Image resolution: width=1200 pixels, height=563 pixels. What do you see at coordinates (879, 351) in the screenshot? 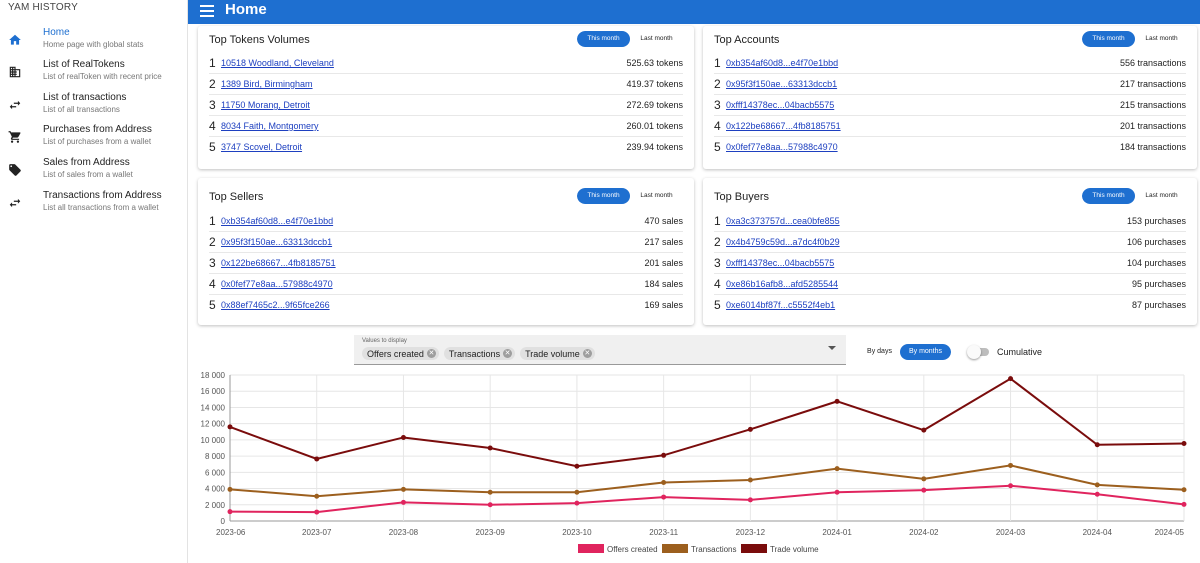
I see `by-days-button: By days` at bounding box center [879, 351].